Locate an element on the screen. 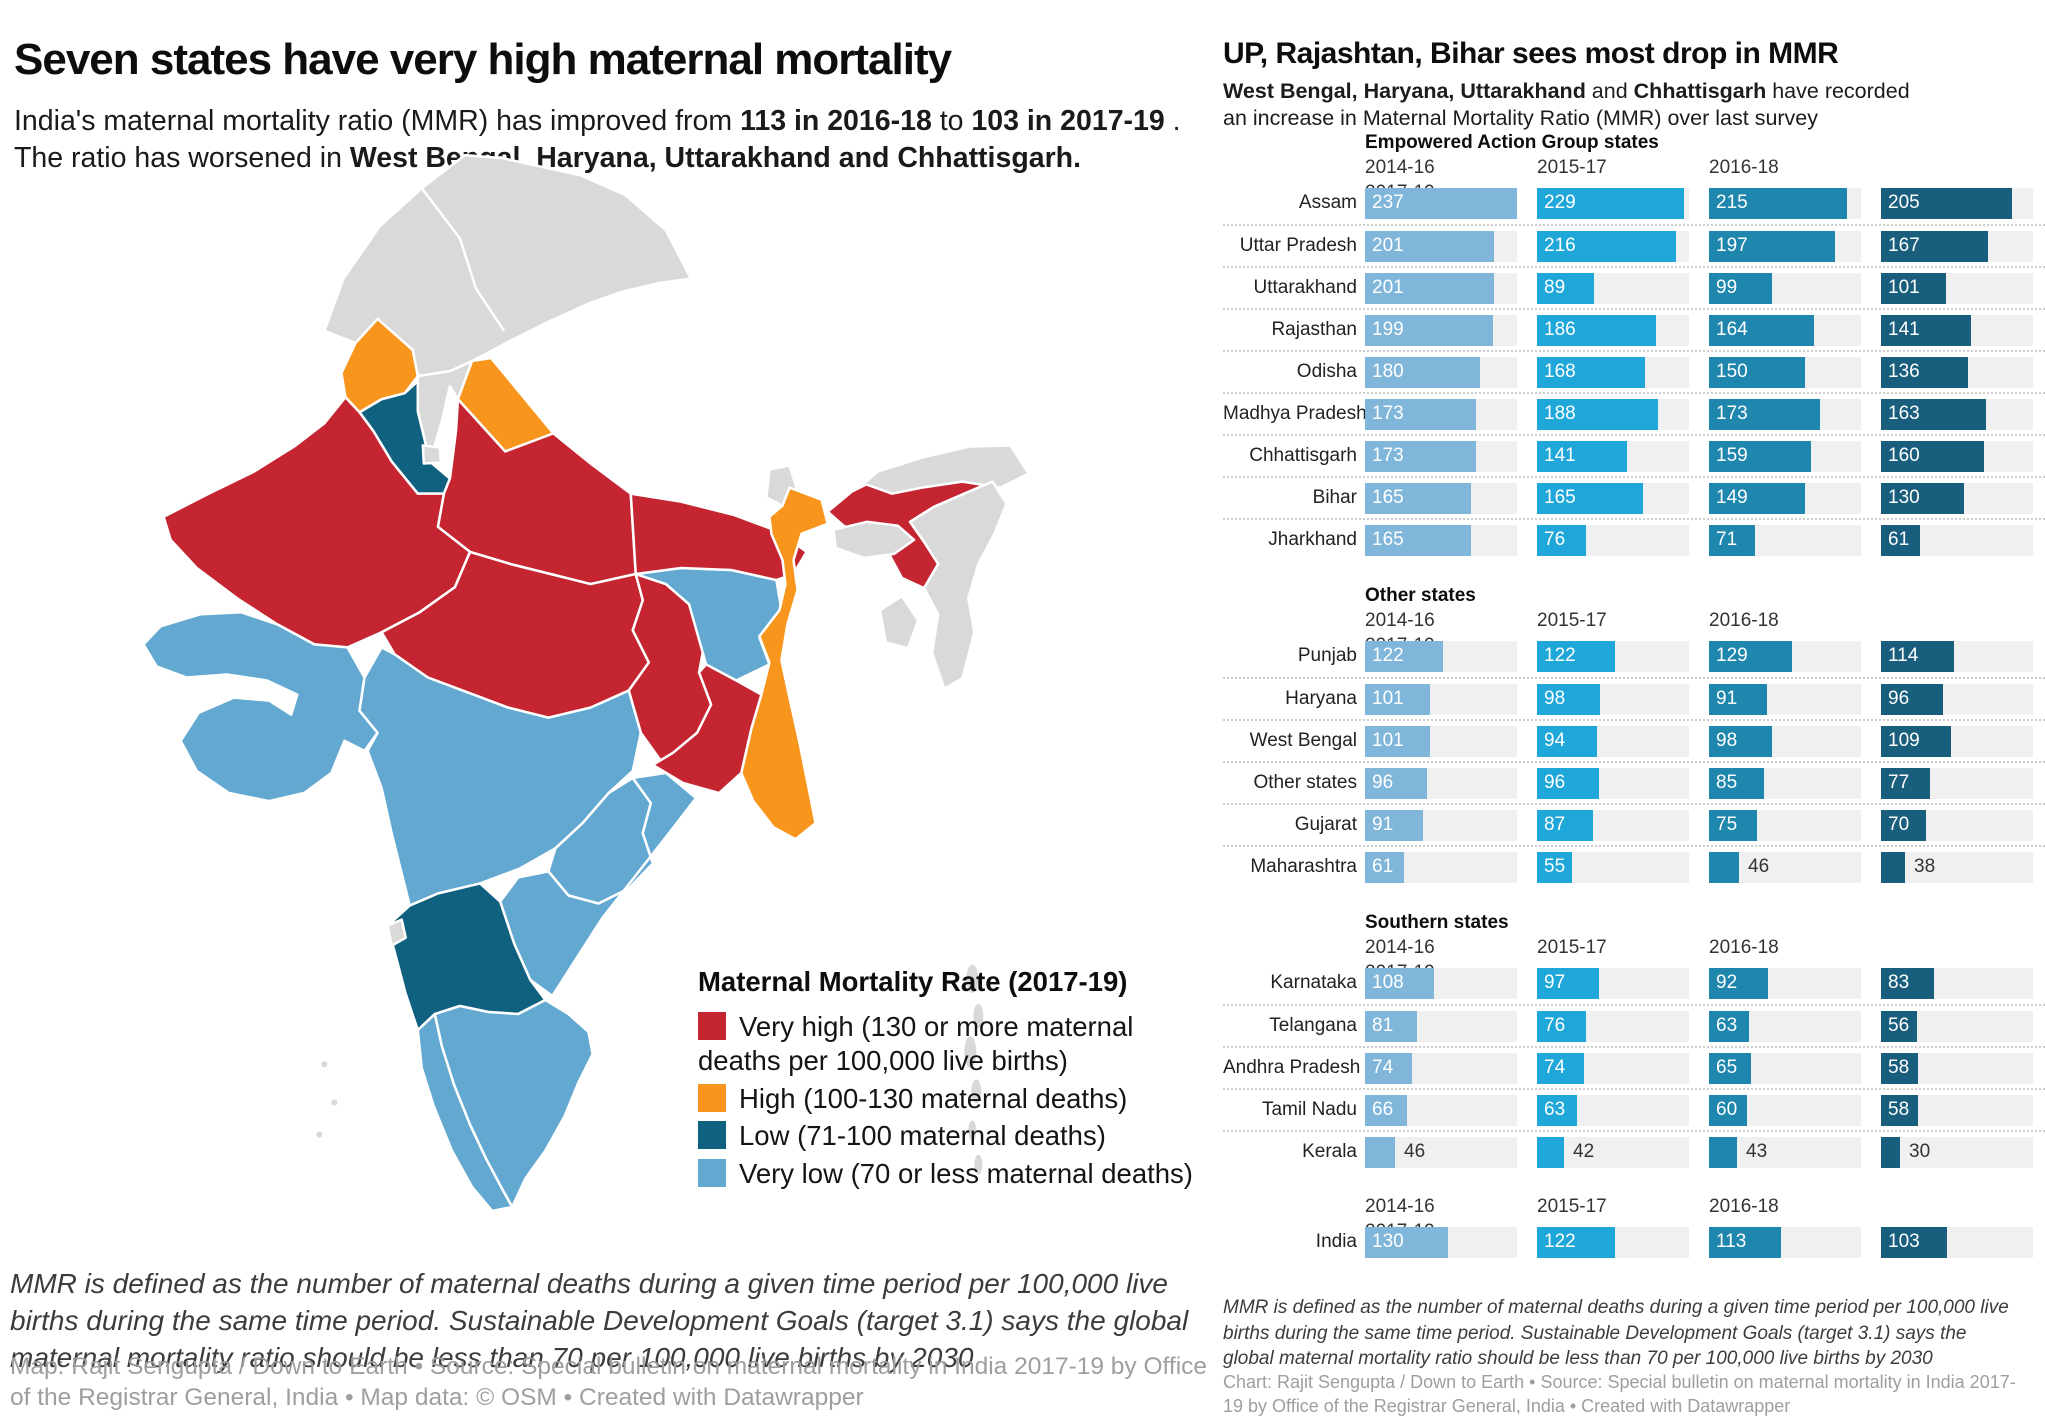 The height and width of the screenshot is (1419, 2045). bar-track: 141 is located at coordinates (1957, 330).